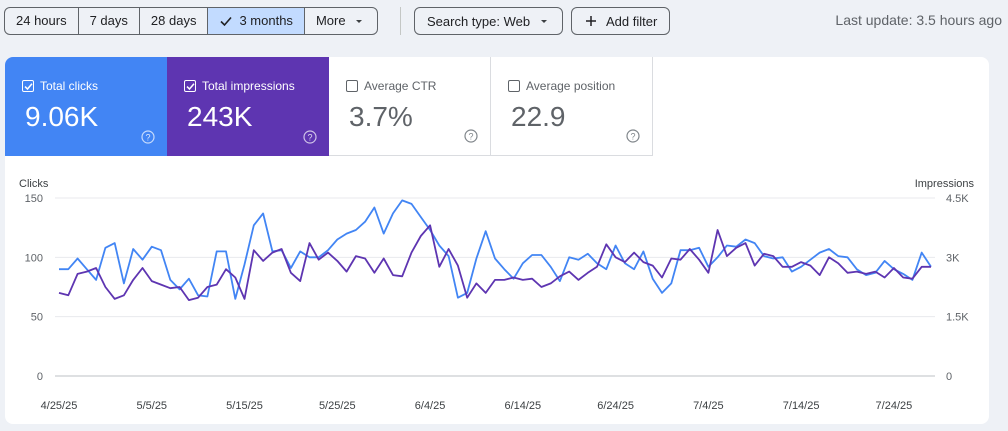  I want to click on range-more: More, so click(340, 21).